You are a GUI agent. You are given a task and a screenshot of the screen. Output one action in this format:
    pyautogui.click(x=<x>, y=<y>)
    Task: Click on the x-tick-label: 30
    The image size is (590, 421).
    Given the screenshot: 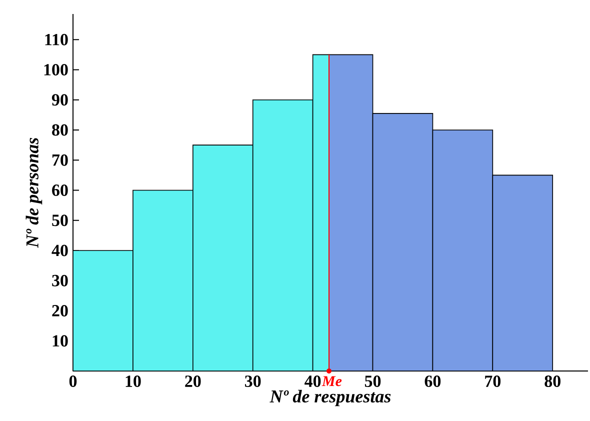 What is the action you would take?
    pyautogui.click(x=253, y=381)
    